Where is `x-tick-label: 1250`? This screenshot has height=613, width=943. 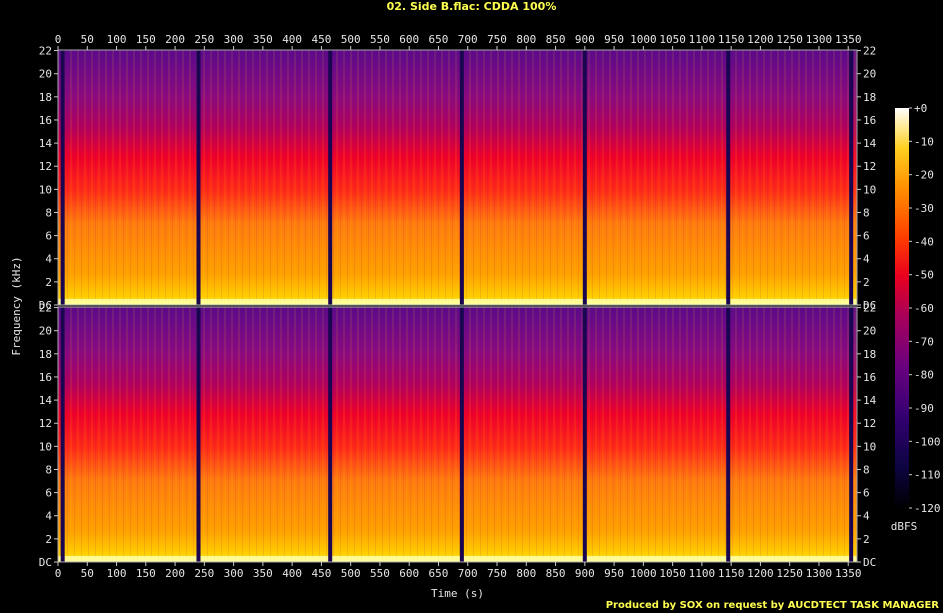 x-tick-label: 1250 is located at coordinates (789, 573).